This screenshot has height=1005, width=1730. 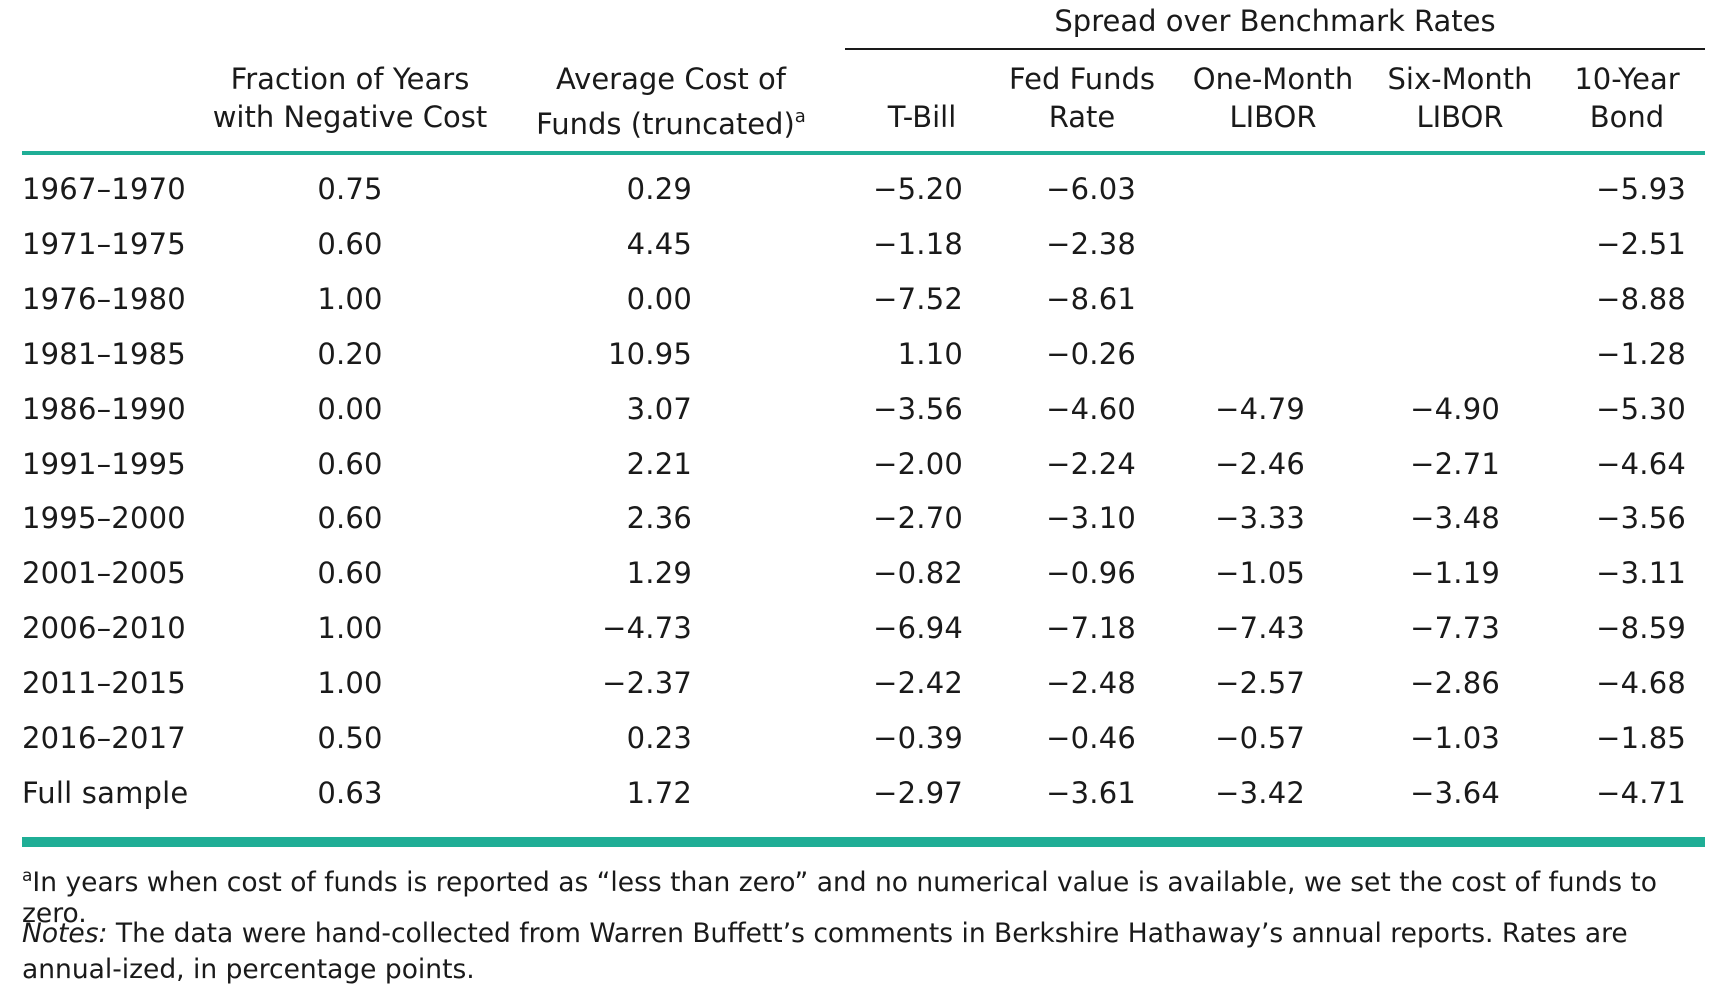 What do you see at coordinates (1260, 518) in the screenshot?
I see `table-cell: −3.33` at bounding box center [1260, 518].